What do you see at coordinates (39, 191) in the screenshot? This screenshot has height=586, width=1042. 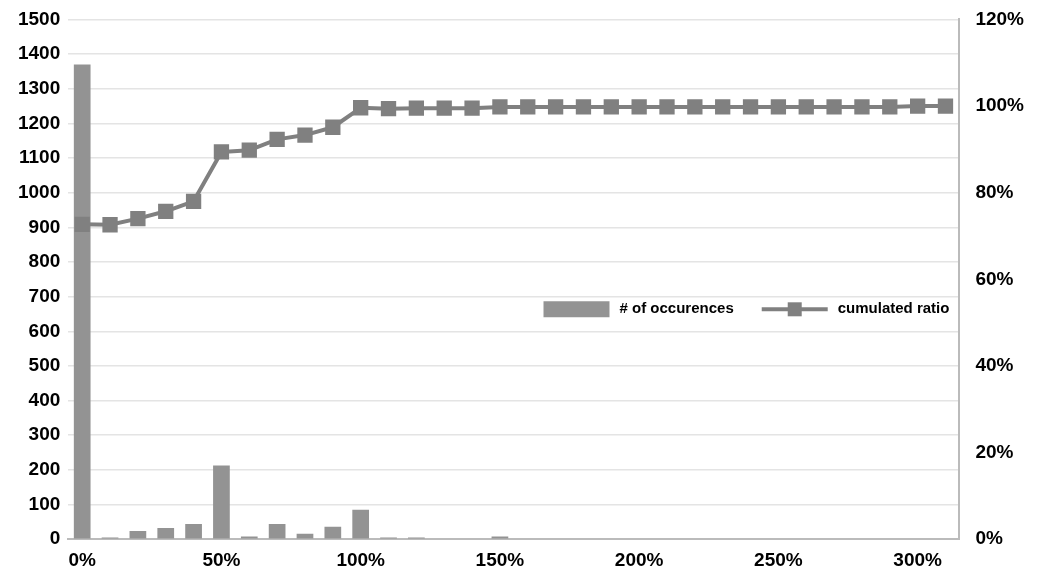 I see `y-tick-label: 1000` at bounding box center [39, 191].